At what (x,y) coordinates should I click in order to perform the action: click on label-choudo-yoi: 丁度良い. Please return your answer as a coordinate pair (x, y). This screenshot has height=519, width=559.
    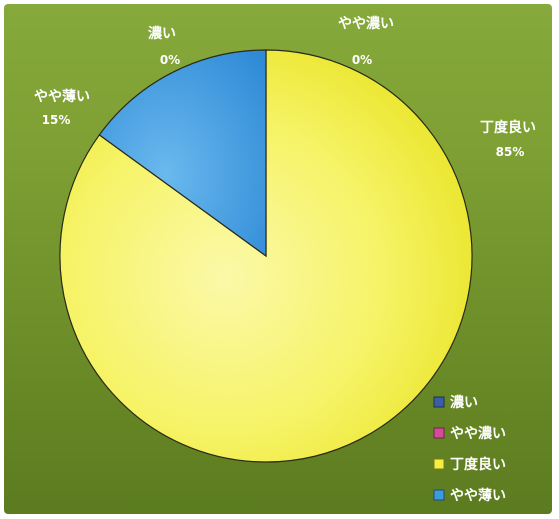
    Looking at the image, I should click on (508, 127).